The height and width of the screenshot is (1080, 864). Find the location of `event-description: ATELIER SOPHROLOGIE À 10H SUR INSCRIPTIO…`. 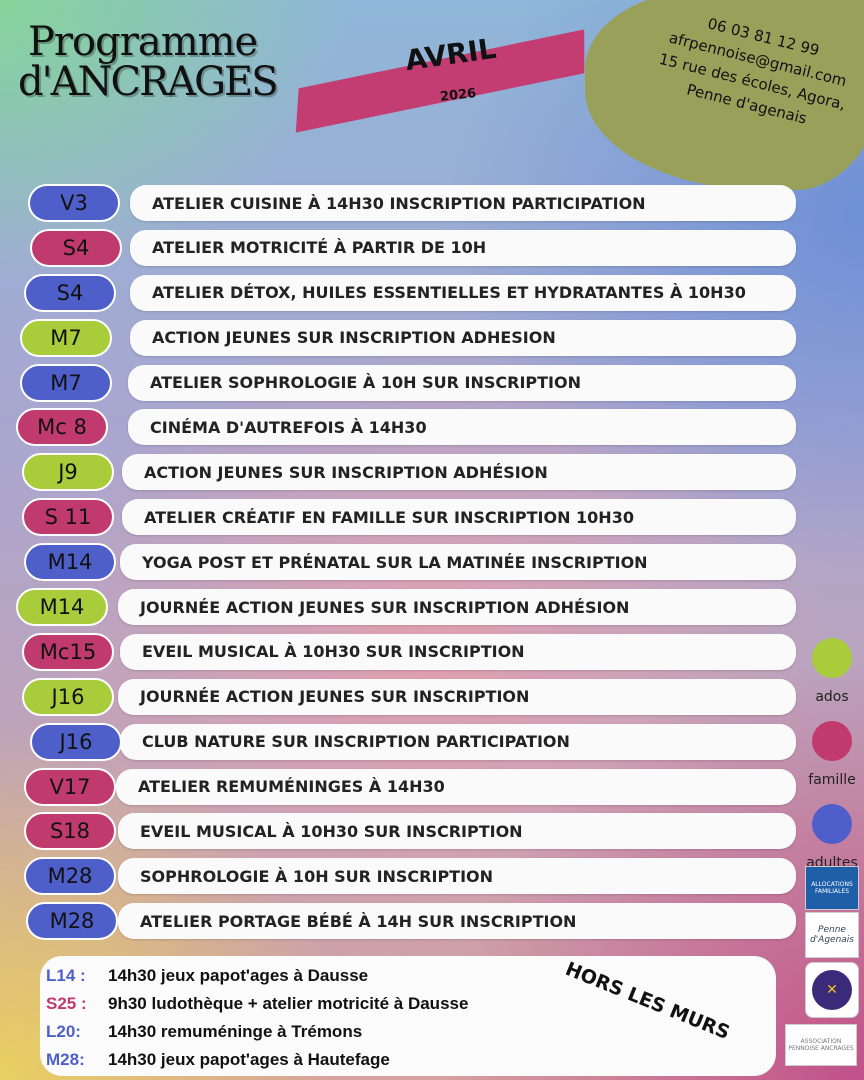

event-description: ATELIER SOPHROLOGIE À 10H SUR INSCRIPTIO… is located at coordinates (462, 382).